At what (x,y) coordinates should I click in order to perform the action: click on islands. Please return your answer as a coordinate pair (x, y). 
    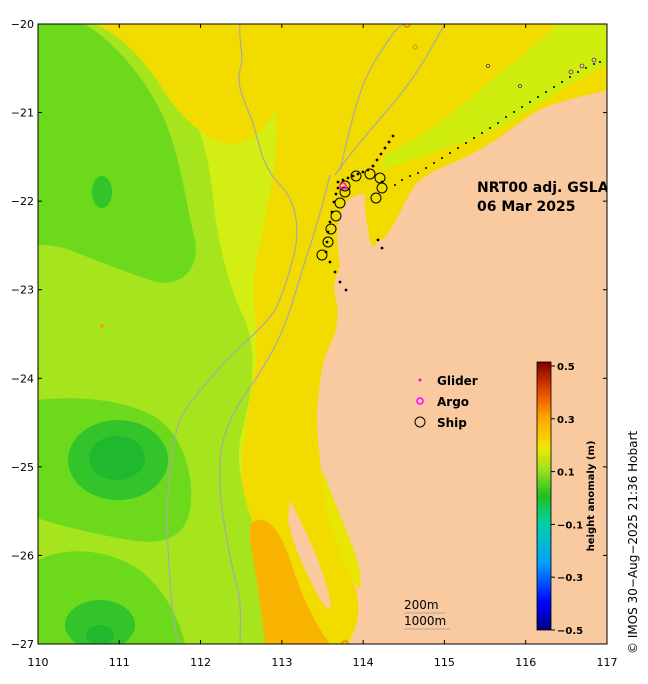
    Looking at the image, I should click on (541, 72).